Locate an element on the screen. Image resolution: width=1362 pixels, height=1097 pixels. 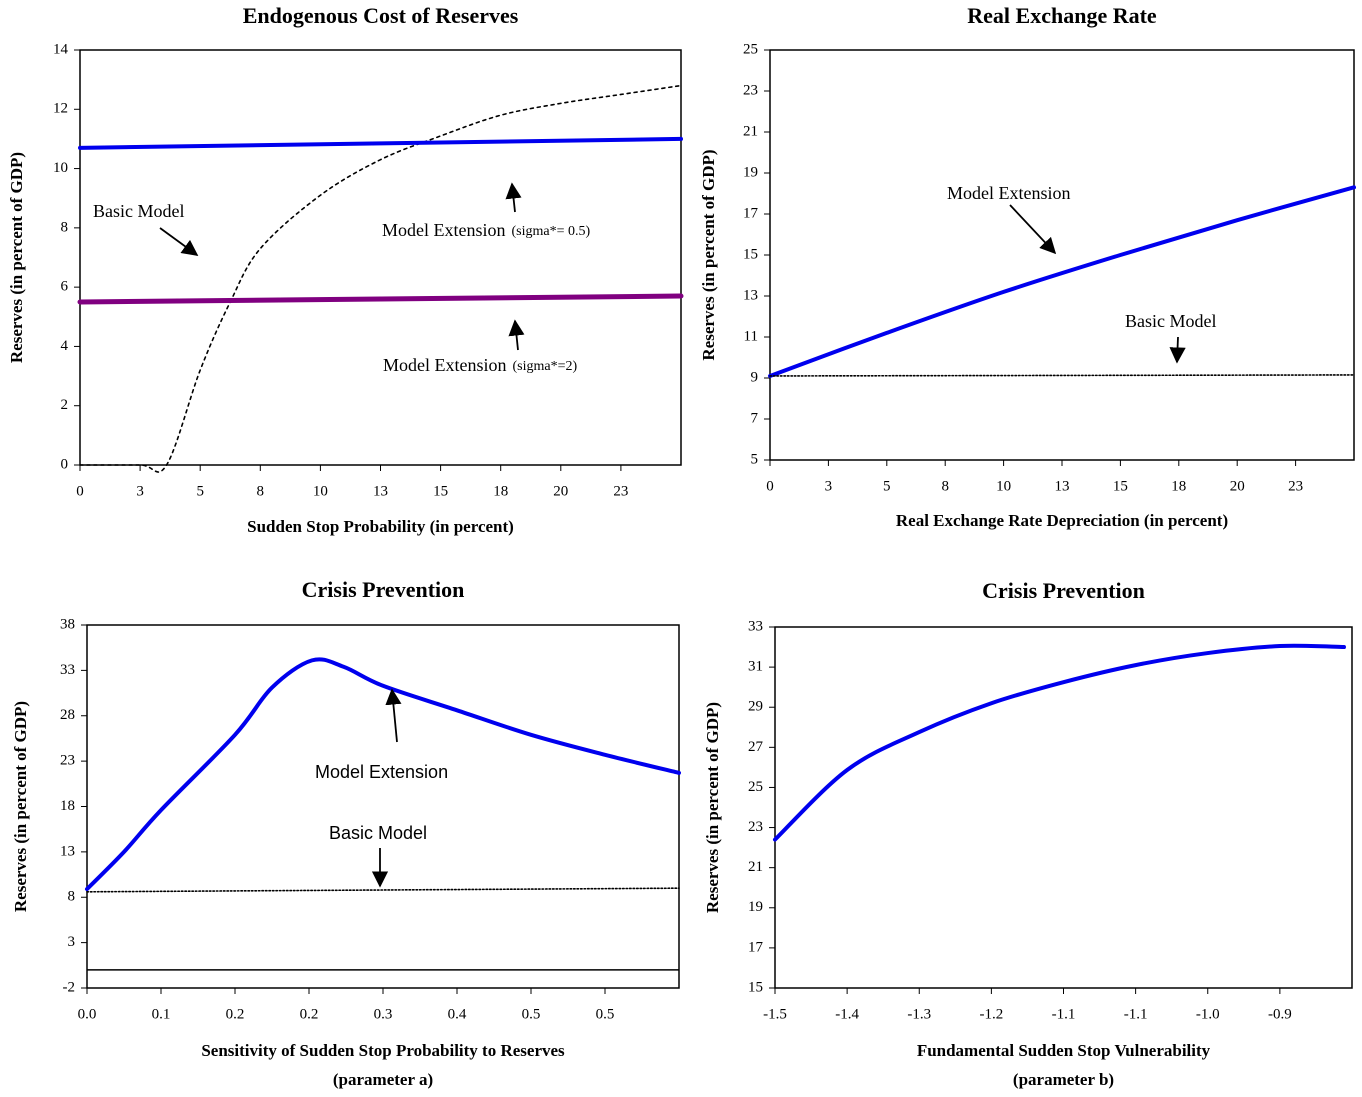
y-tick-label: 31 is located at coordinates (755, 667).